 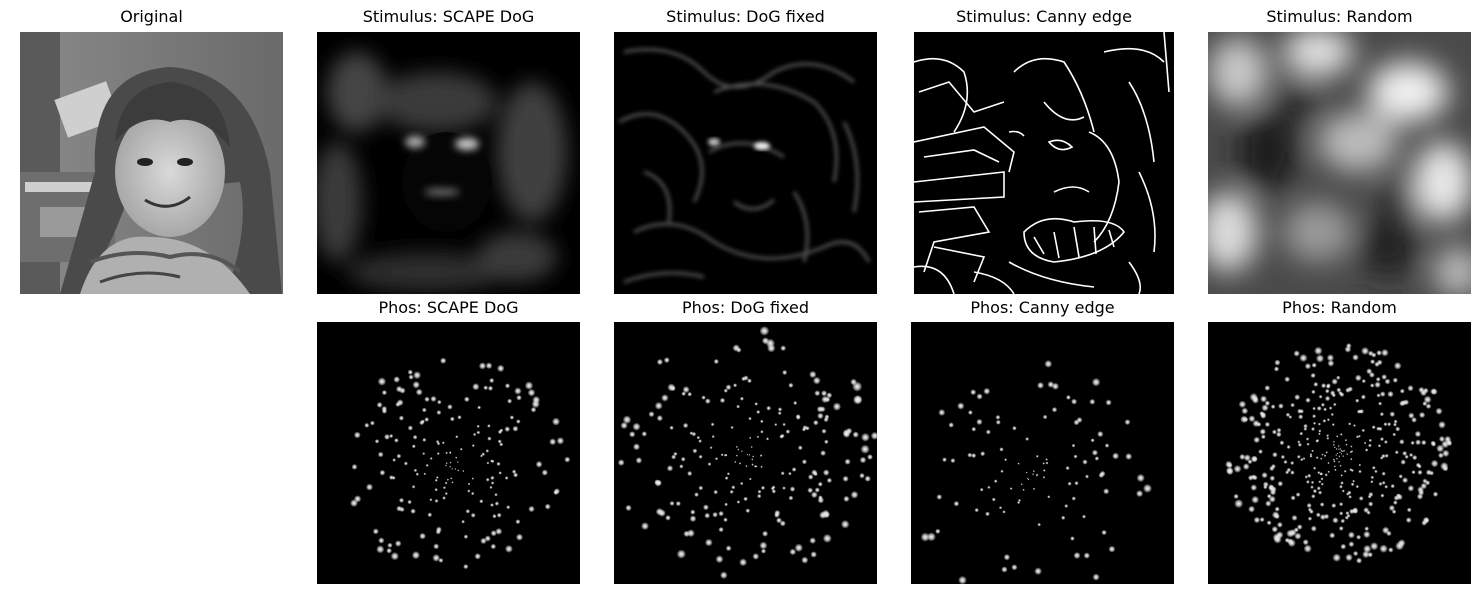 What do you see at coordinates (448, 16) in the screenshot?
I see `panel-title: Stimulus: SCAPE DoG` at bounding box center [448, 16].